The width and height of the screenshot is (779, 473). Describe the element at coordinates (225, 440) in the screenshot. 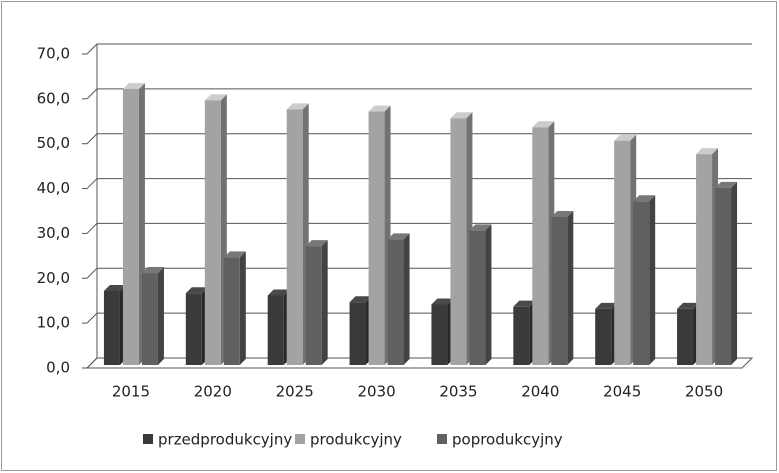

I see `legend-label: przedprodukcyjny` at that location.